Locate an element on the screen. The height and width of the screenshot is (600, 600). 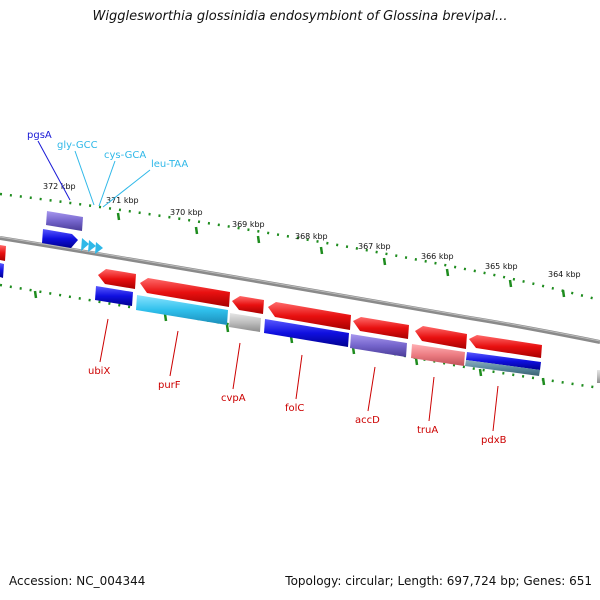
gene-purple-outer is located at coordinates (64, 221).